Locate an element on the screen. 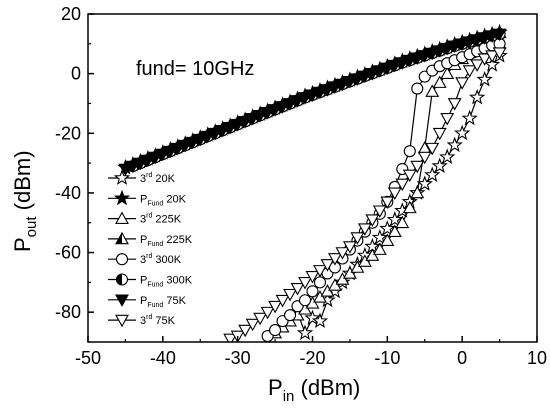 This screenshot has height=417, width=550. legend-item-3rd-20k: 3rd 20K is located at coordinates (142, 177).